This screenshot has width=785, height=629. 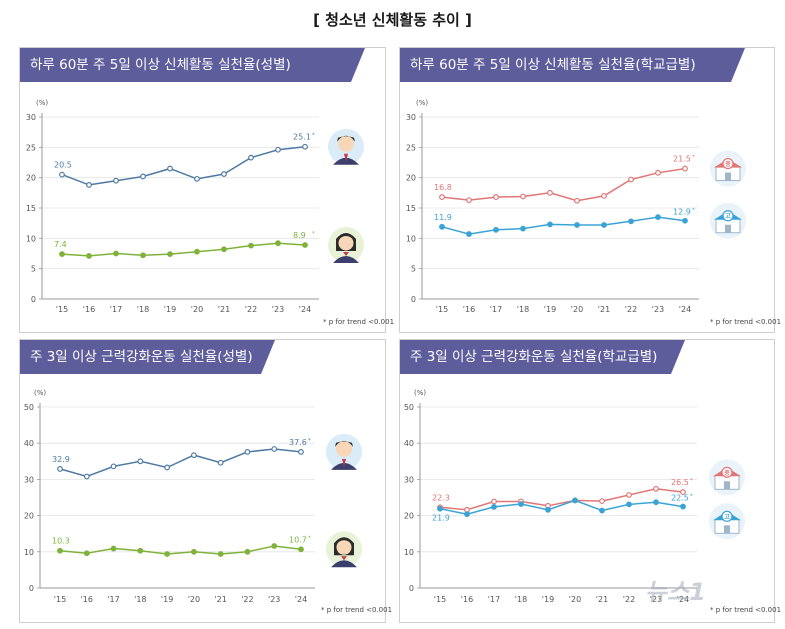 What do you see at coordinates (680, 498) in the screenshot?
I see `end-value-label: 22.5` at bounding box center [680, 498].